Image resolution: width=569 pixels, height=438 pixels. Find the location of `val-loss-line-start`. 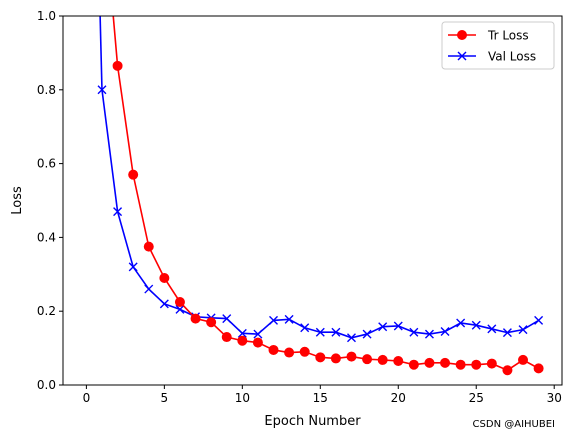

val-loss-line-start is located at coordinates (101, 53).